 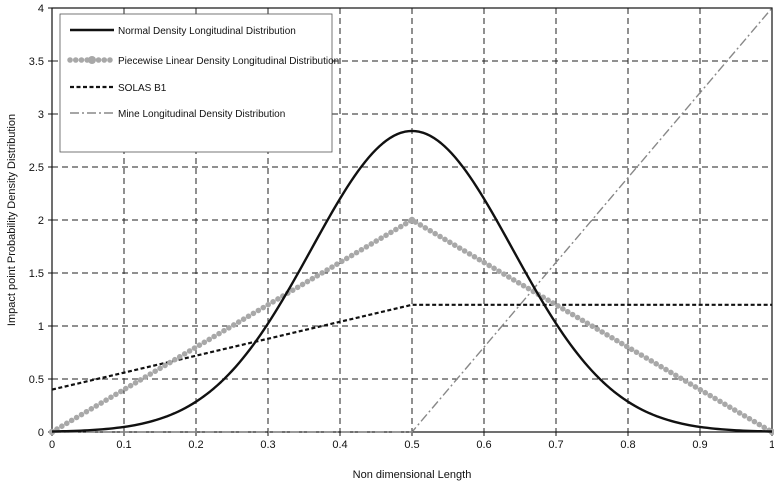 I want to click on y-tick-label: 0, so click(x=41, y=433).